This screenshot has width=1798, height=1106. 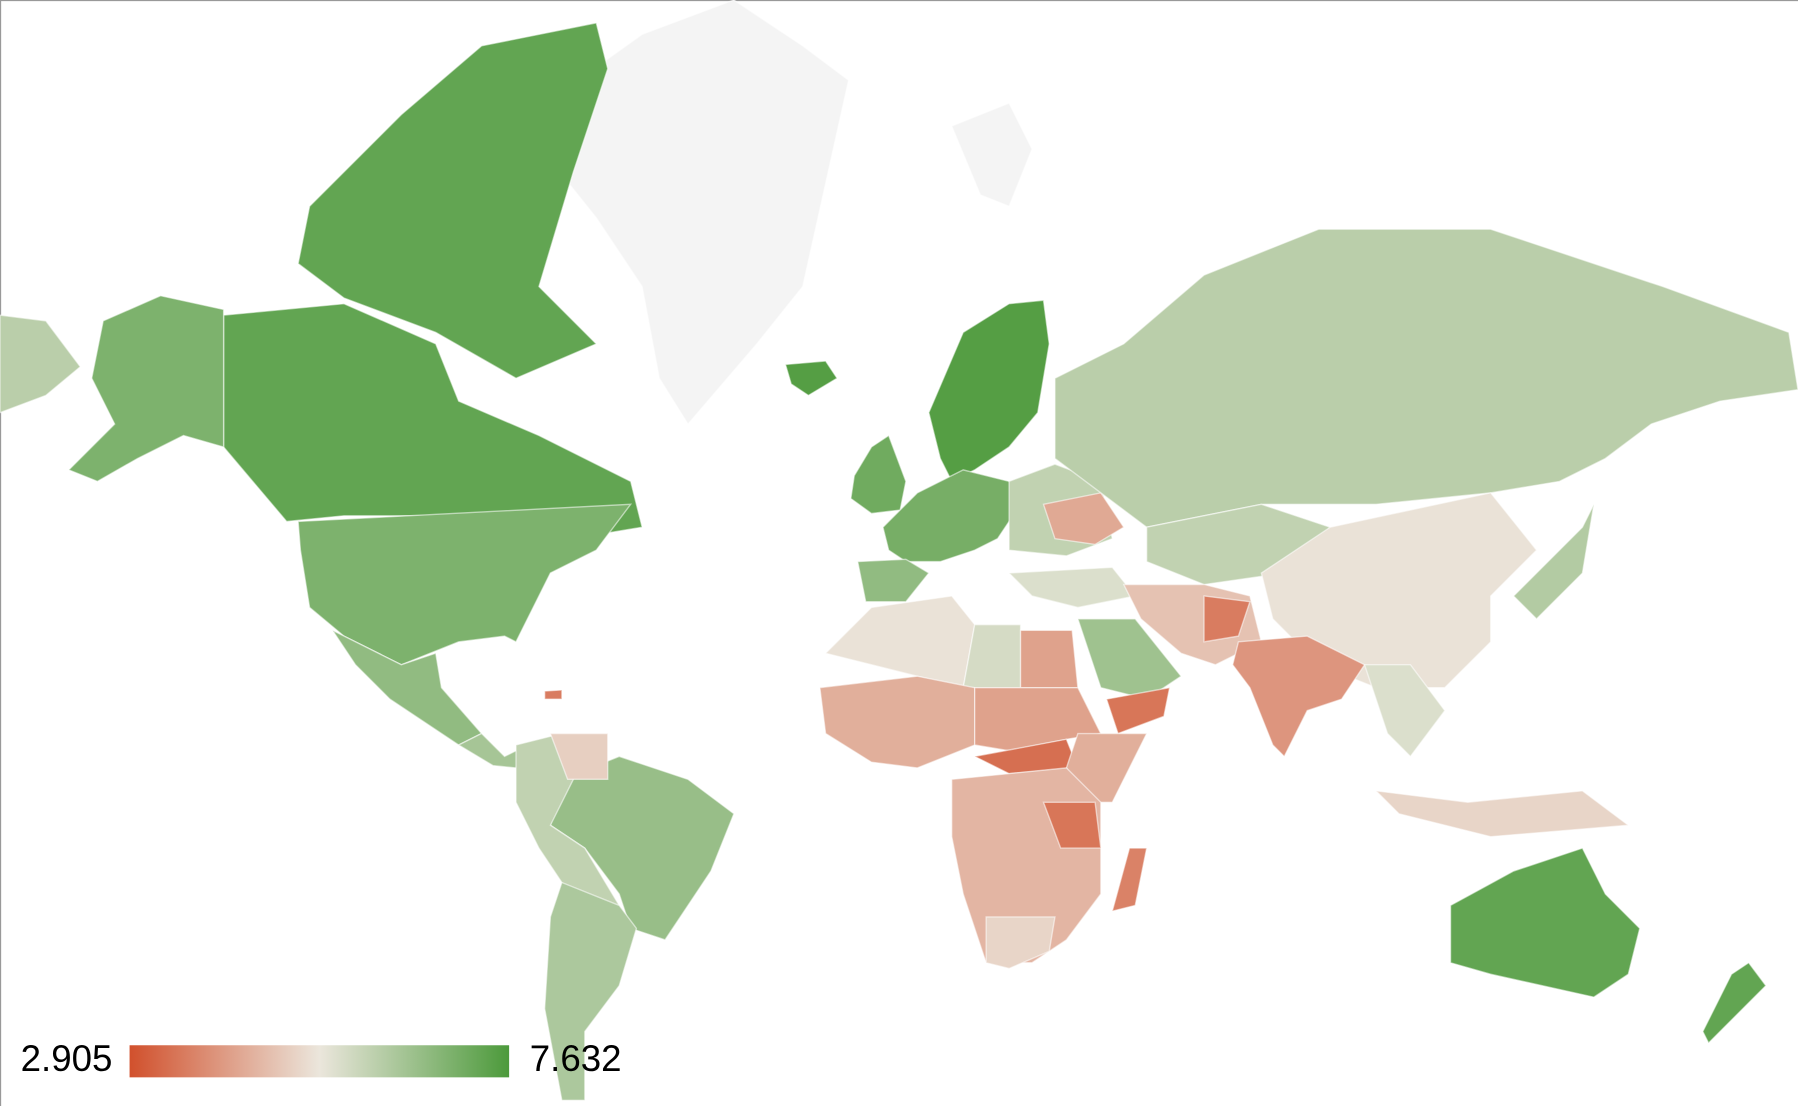 I want to click on legend-max-label: 7.632, so click(x=576, y=1058).